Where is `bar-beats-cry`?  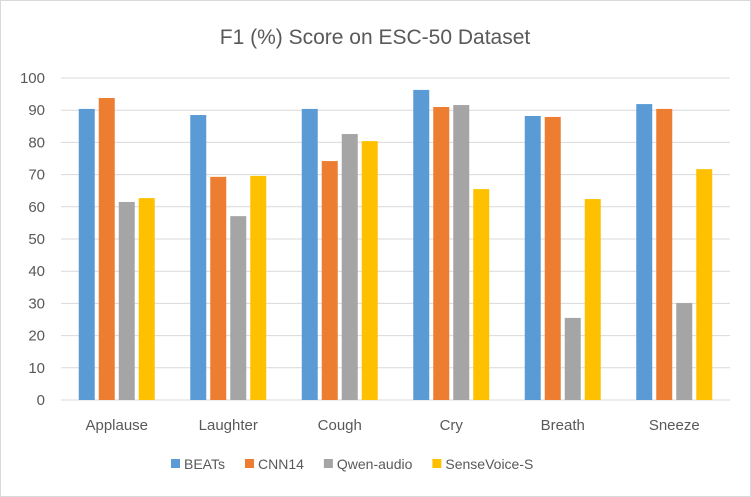
bar-beats-cry is located at coordinates (421, 244).